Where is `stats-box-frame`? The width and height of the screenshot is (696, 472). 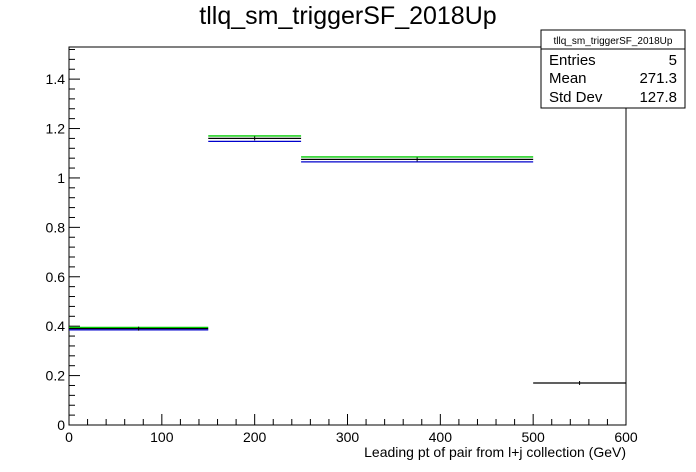 stats-box-frame is located at coordinates (613, 69).